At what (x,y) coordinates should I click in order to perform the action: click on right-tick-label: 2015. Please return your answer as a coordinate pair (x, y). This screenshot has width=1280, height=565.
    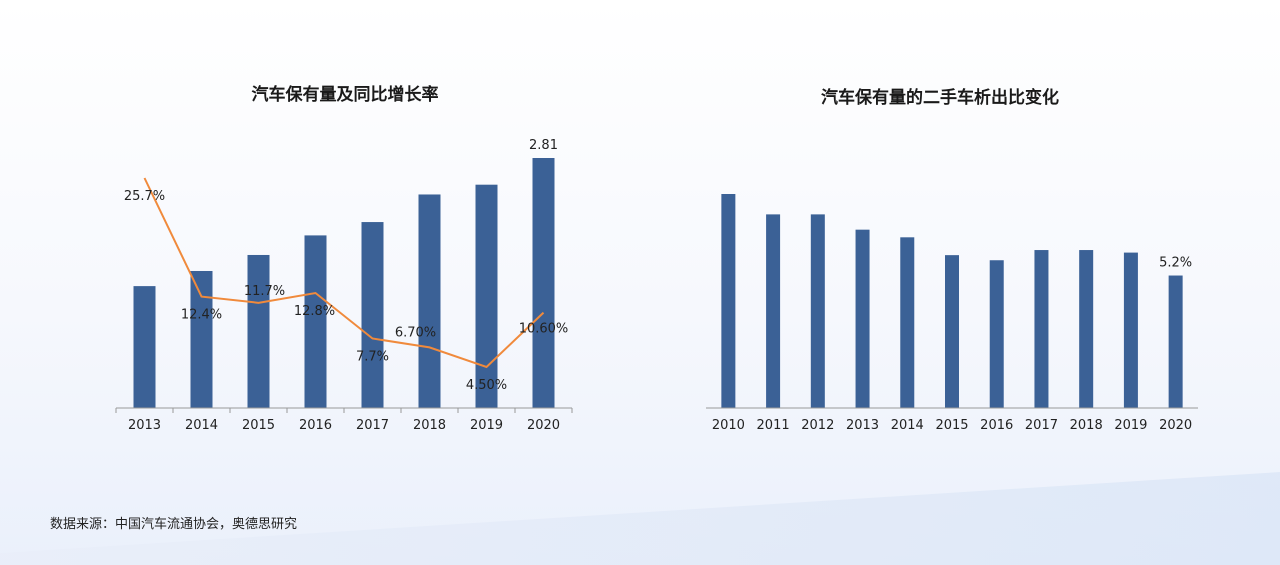
    Looking at the image, I should click on (951, 425).